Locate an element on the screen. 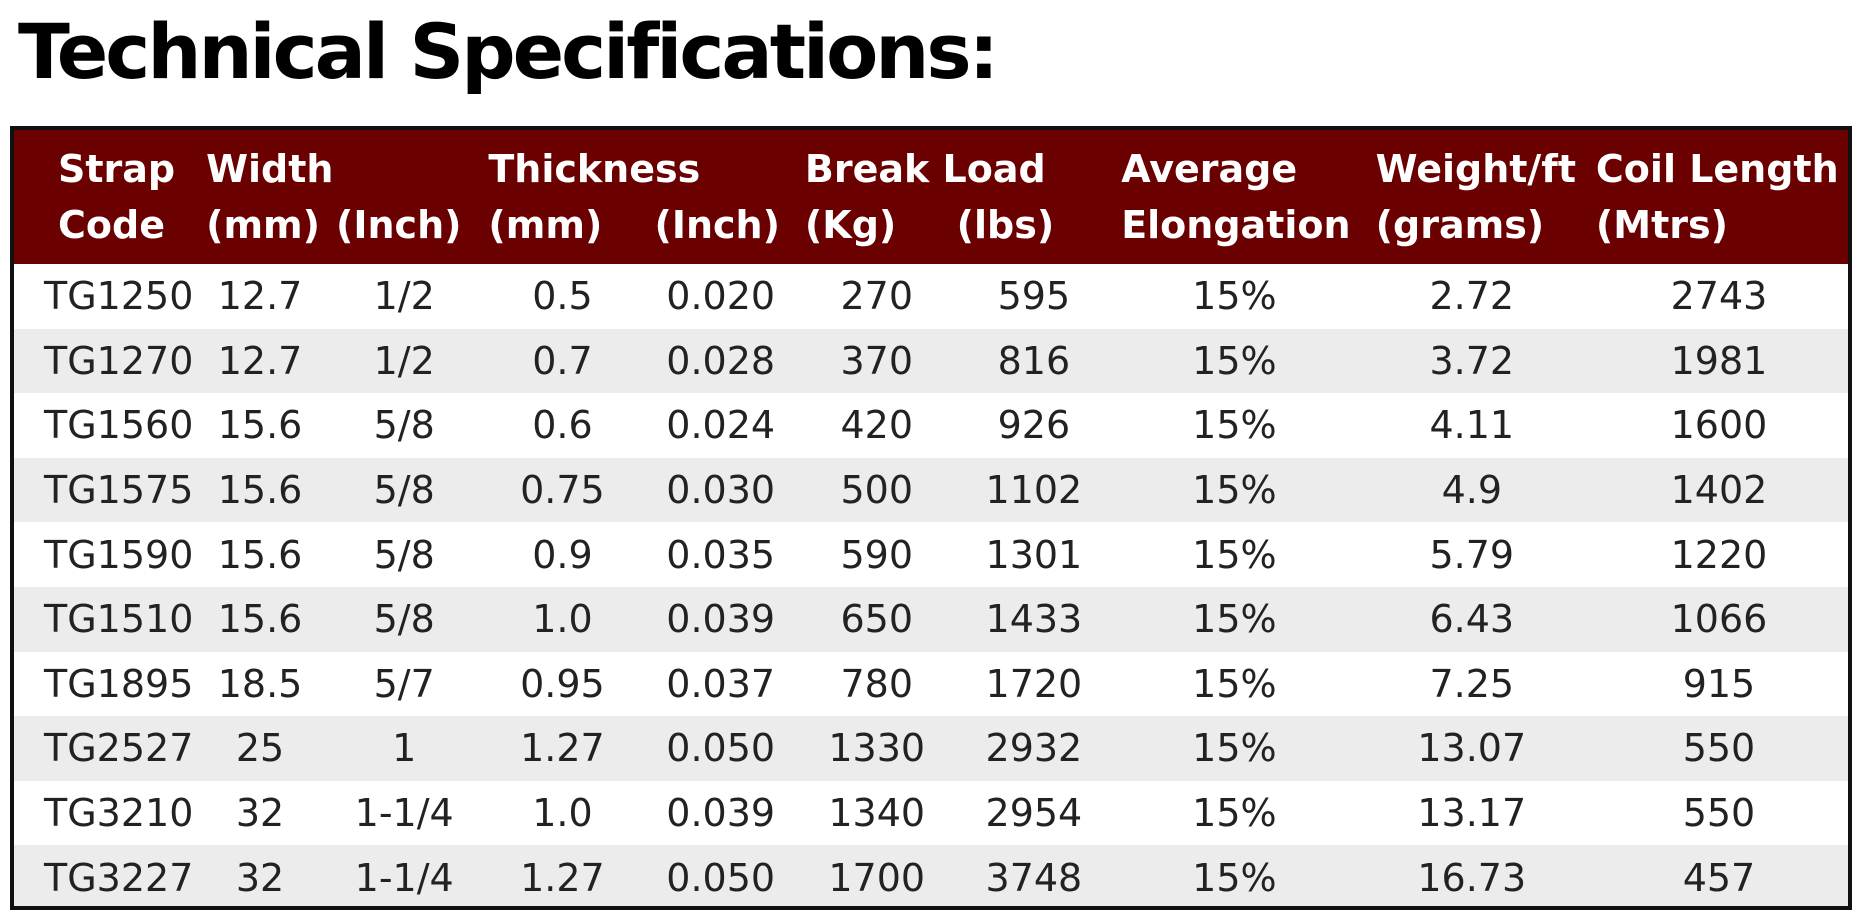 The width and height of the screenshot is (1864, 924). cell-break-load-kg: 650 is located at coordinates (876, 619).